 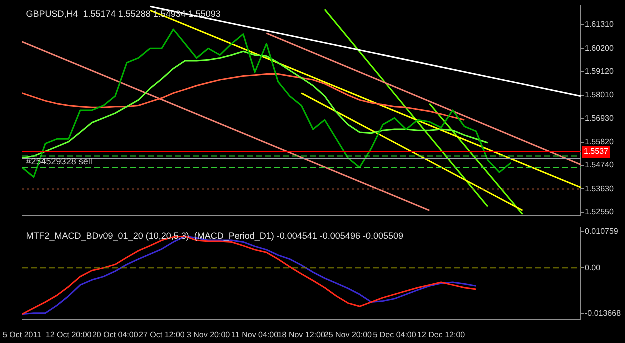 What do you see at coordinates (599, 142) in the screenshot?
I see `y-tick-label: 1.55820` at bounding box center [599, 142].